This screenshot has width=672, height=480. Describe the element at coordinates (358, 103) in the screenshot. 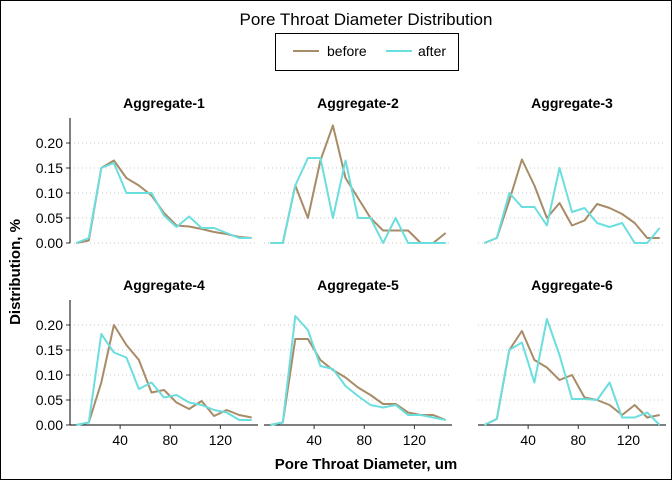

I see `panel-2-title: Aggregate-2` at that location.